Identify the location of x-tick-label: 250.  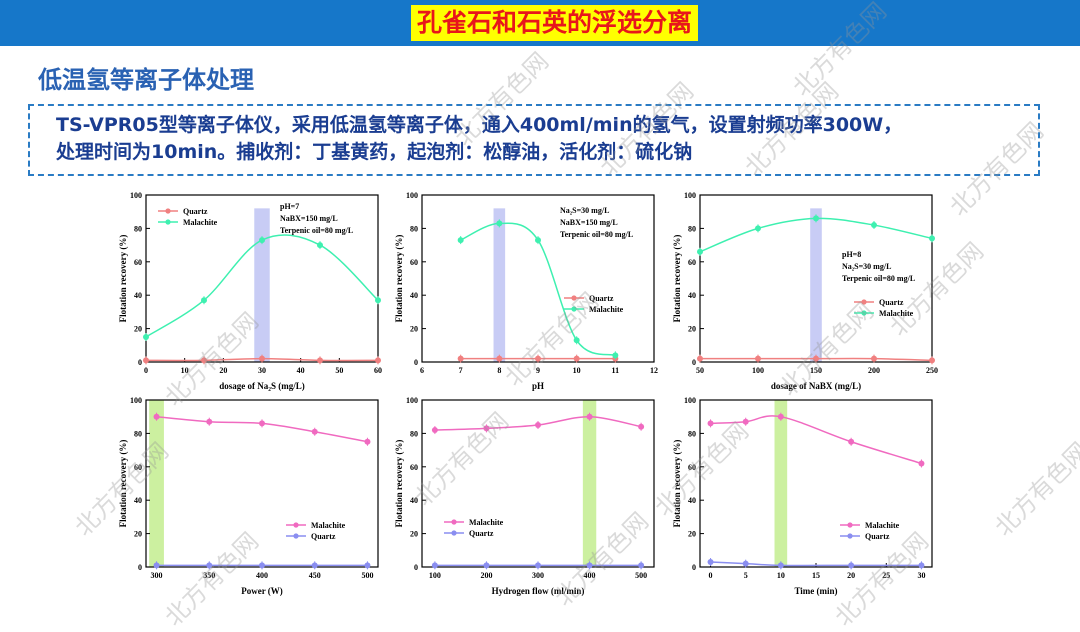
(932, 370).